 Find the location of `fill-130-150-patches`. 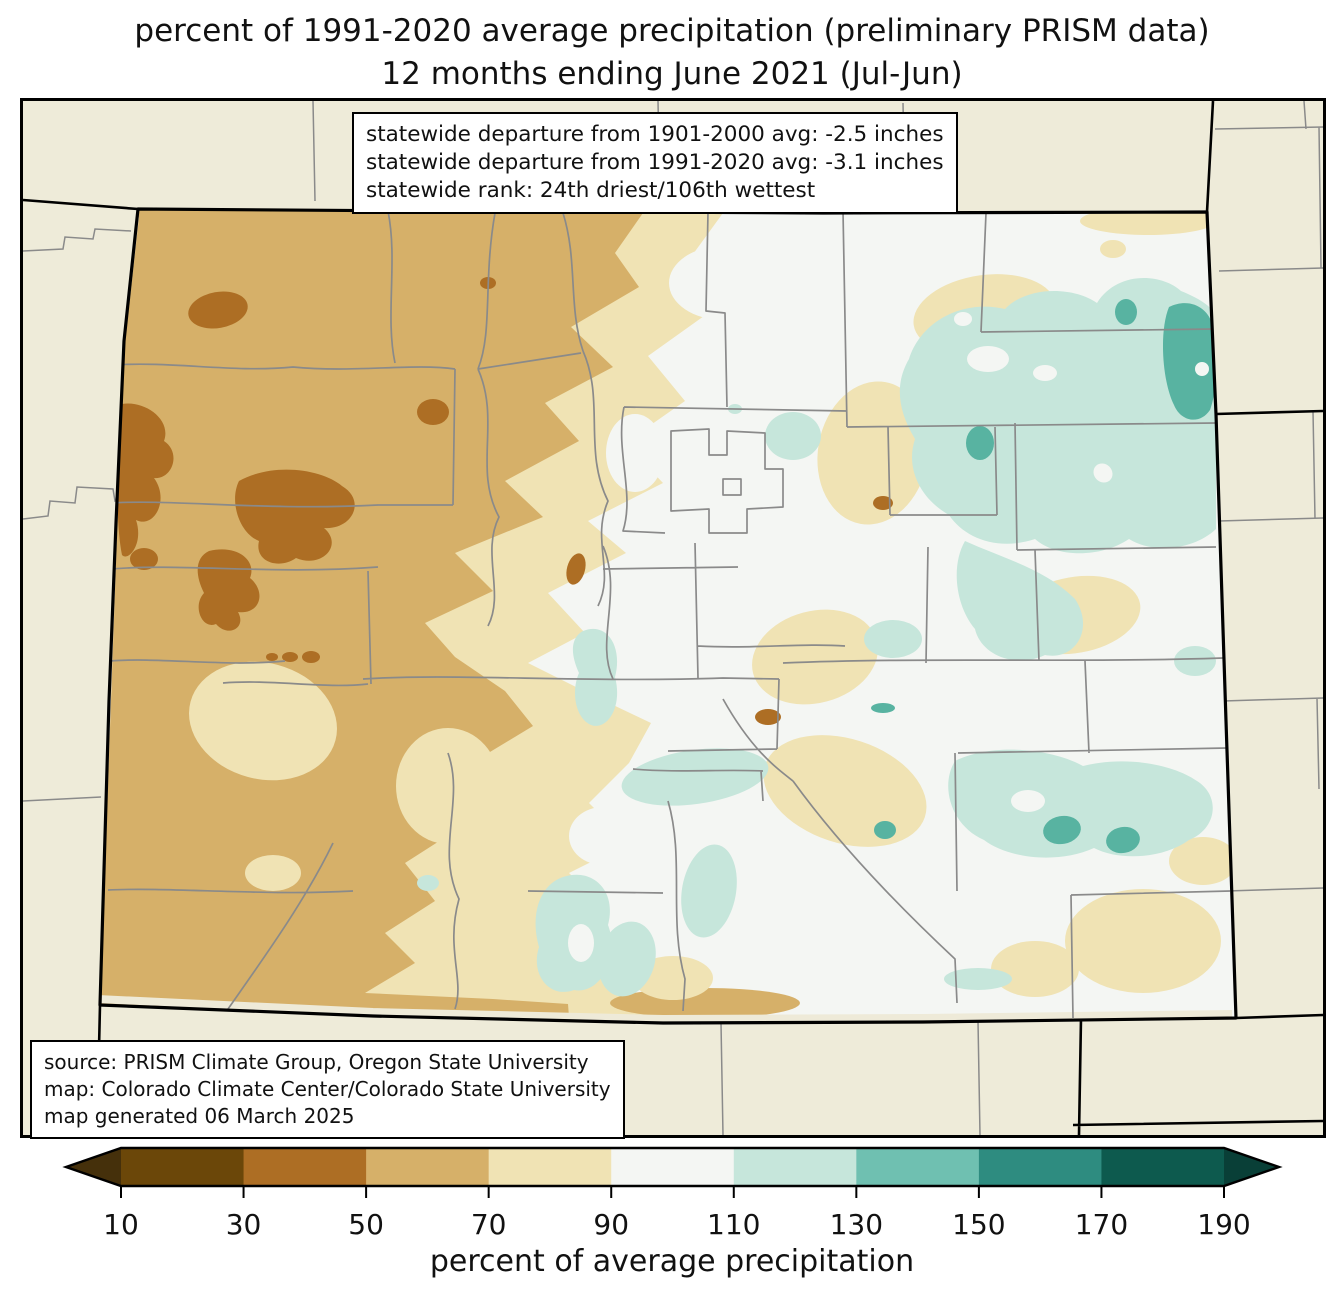

fill-130-150-patches is located at coordinates (1044, 576).